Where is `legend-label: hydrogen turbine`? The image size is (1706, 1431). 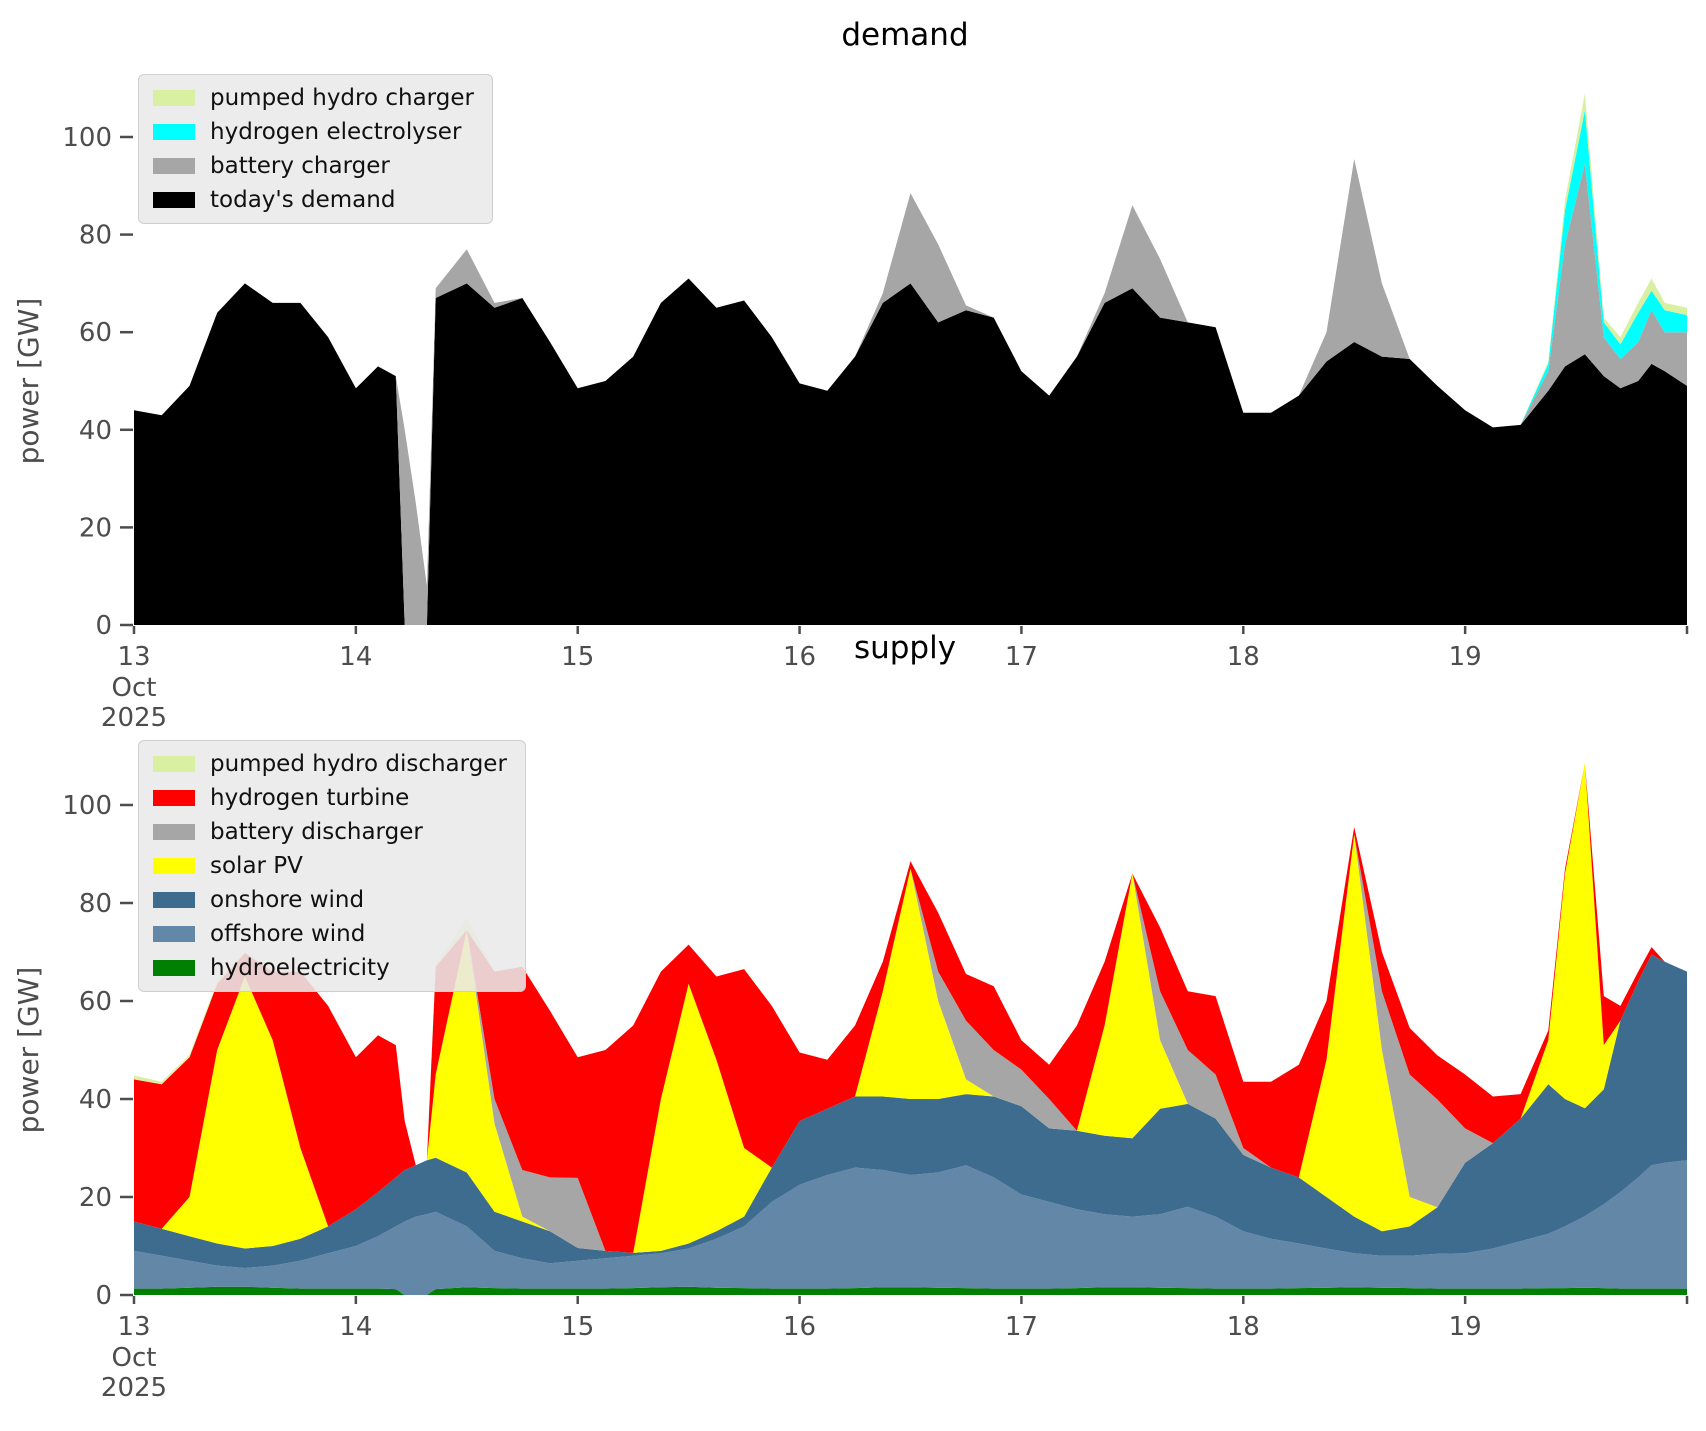 legend-label: hydrogen turbine is located at coordinates (310, 798).